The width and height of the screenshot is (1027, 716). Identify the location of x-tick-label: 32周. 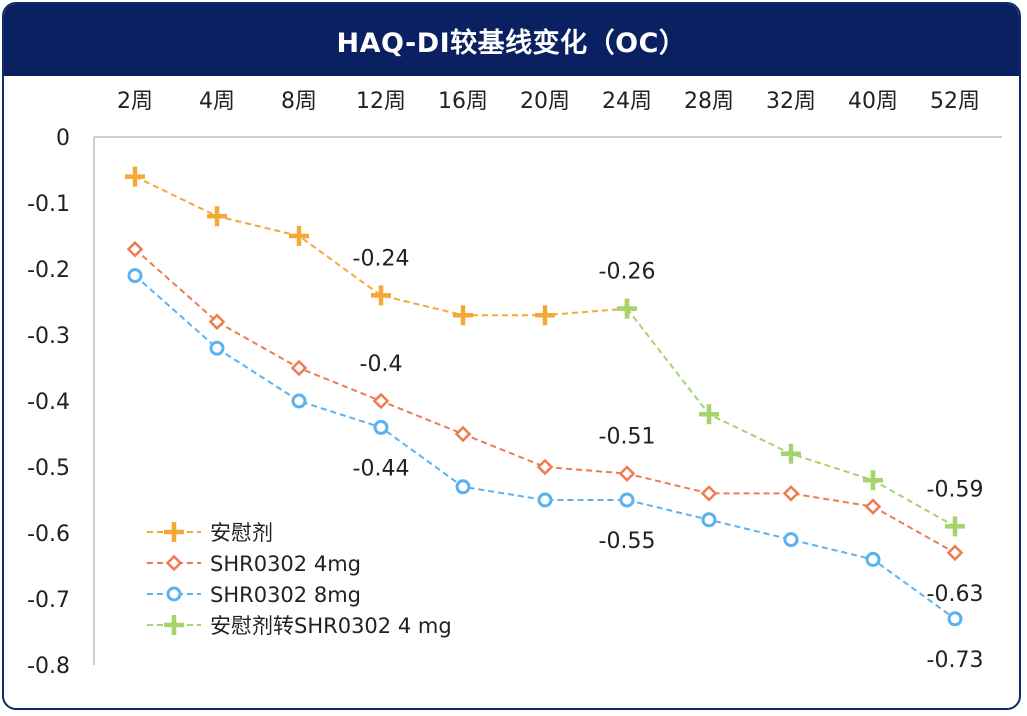
(791, 101).